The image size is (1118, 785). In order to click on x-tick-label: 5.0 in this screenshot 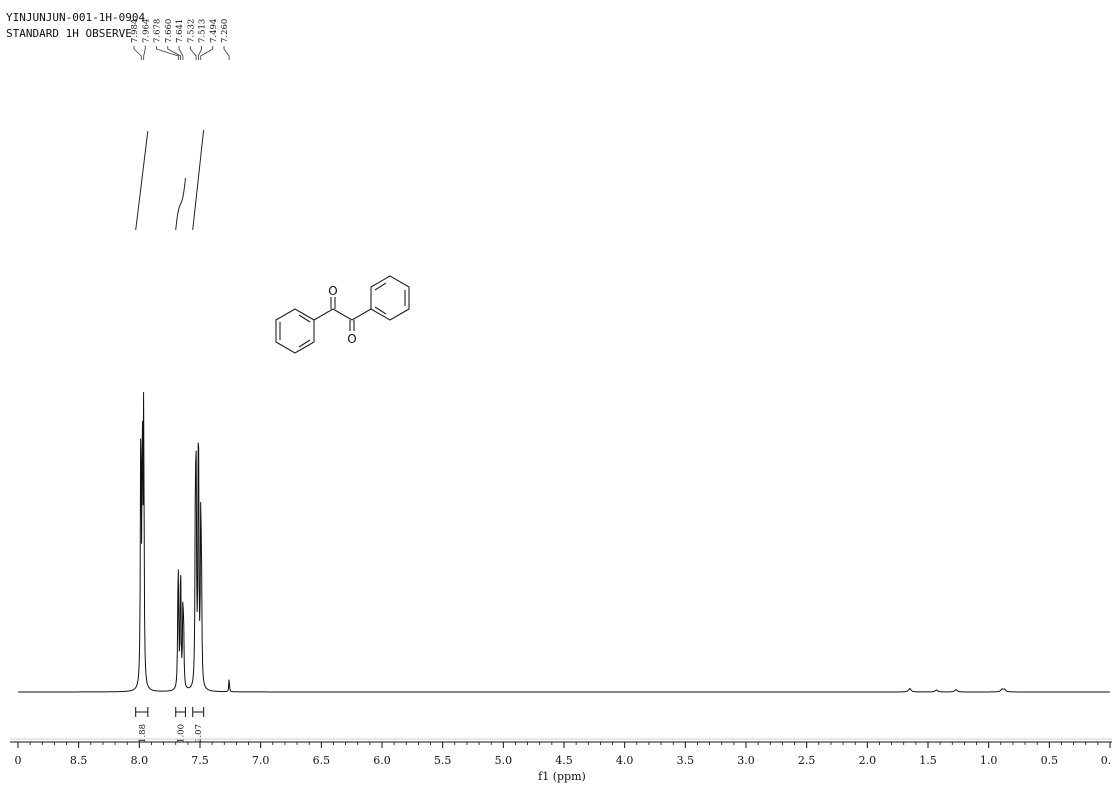, I will do `click(504, 760)`.